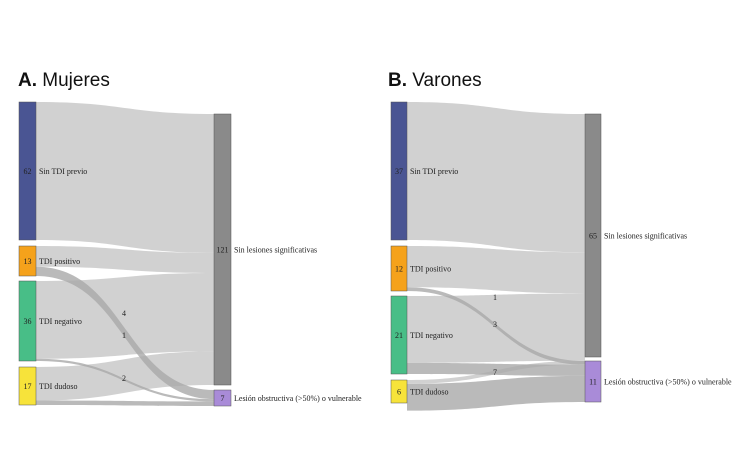 This screenshot has width=750, height=469. I want to click on source-node-value: 17, so click(28, 386).